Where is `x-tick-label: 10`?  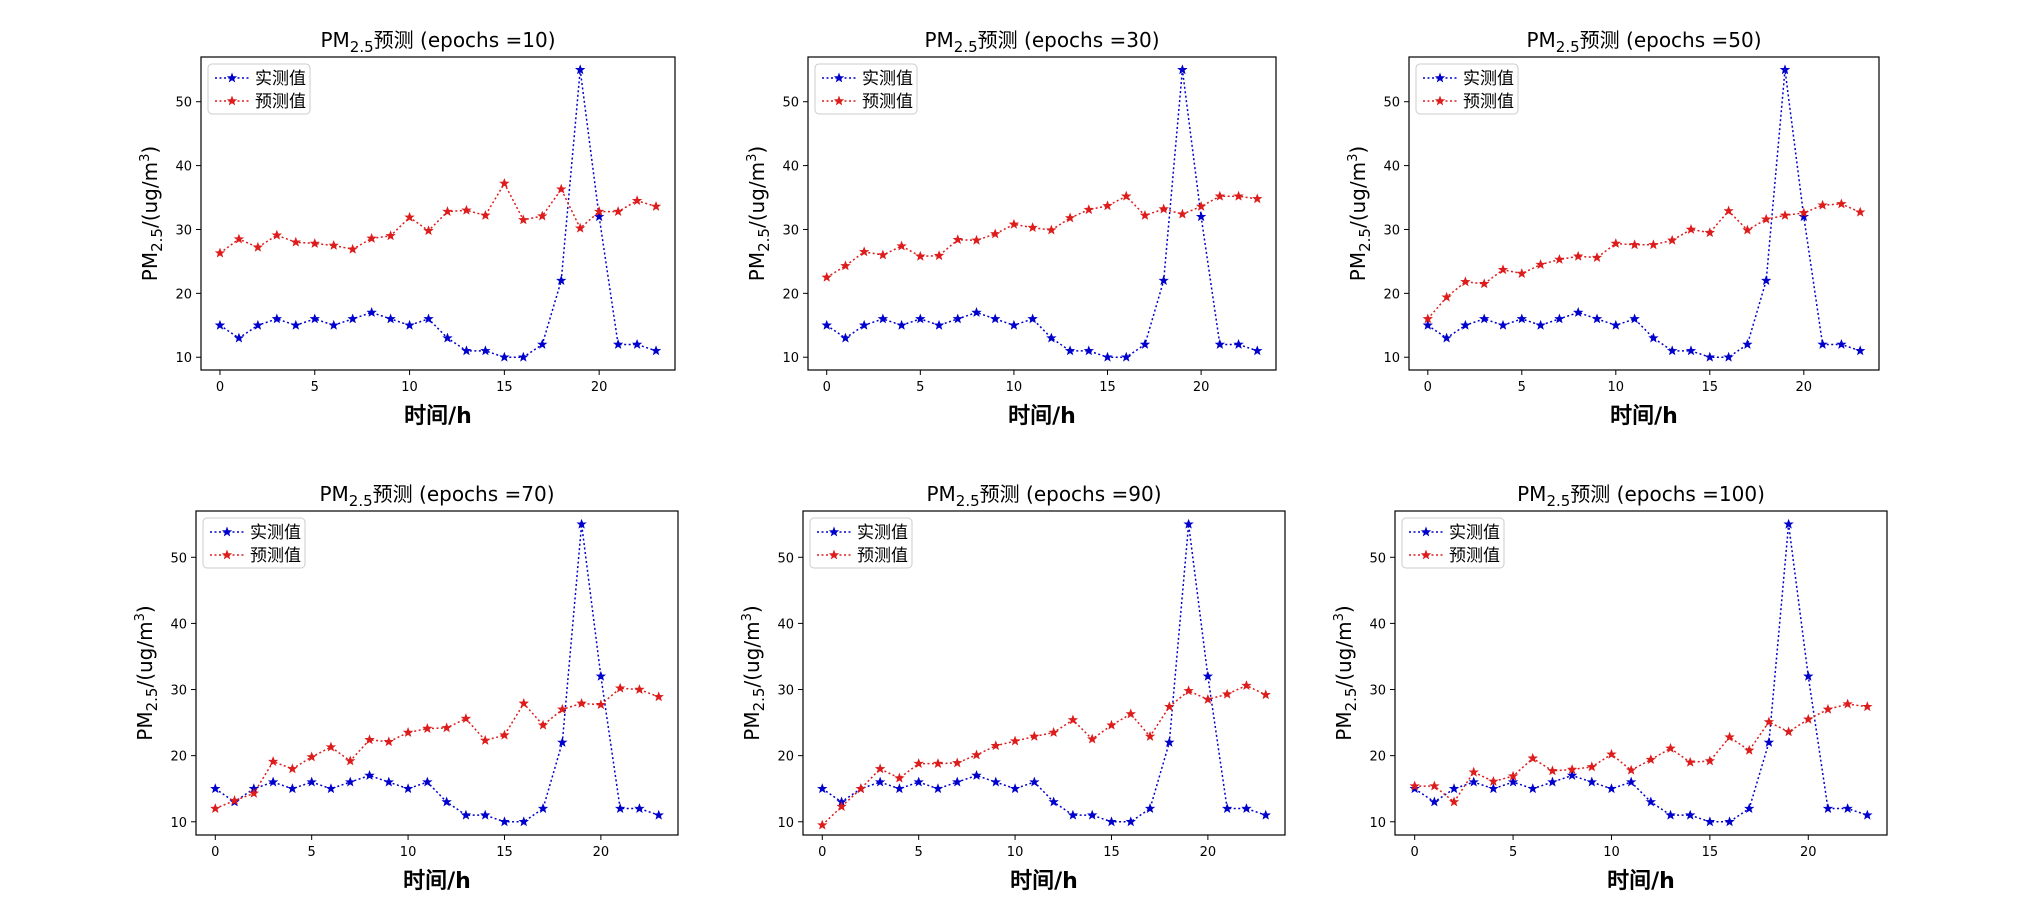 x-tick-label: 10 is located at coordinates (409, 387).